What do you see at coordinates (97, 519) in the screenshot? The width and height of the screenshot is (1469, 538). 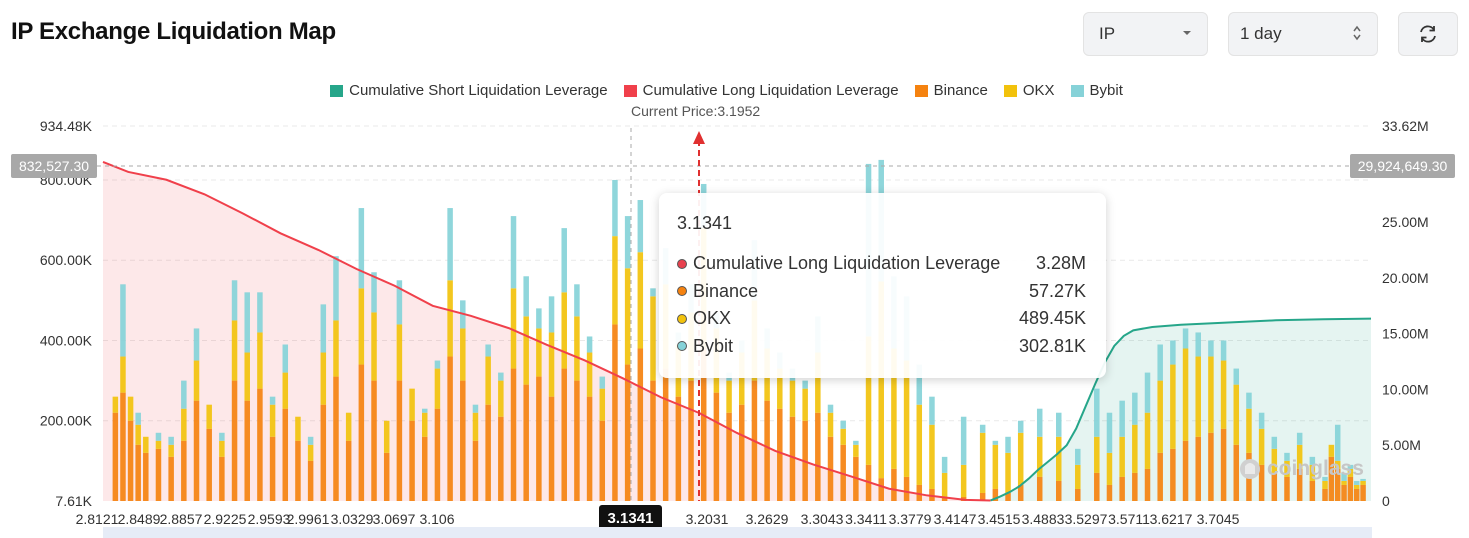 I see `x-tick-label: 2.8121` at bounding box center [97, 519].